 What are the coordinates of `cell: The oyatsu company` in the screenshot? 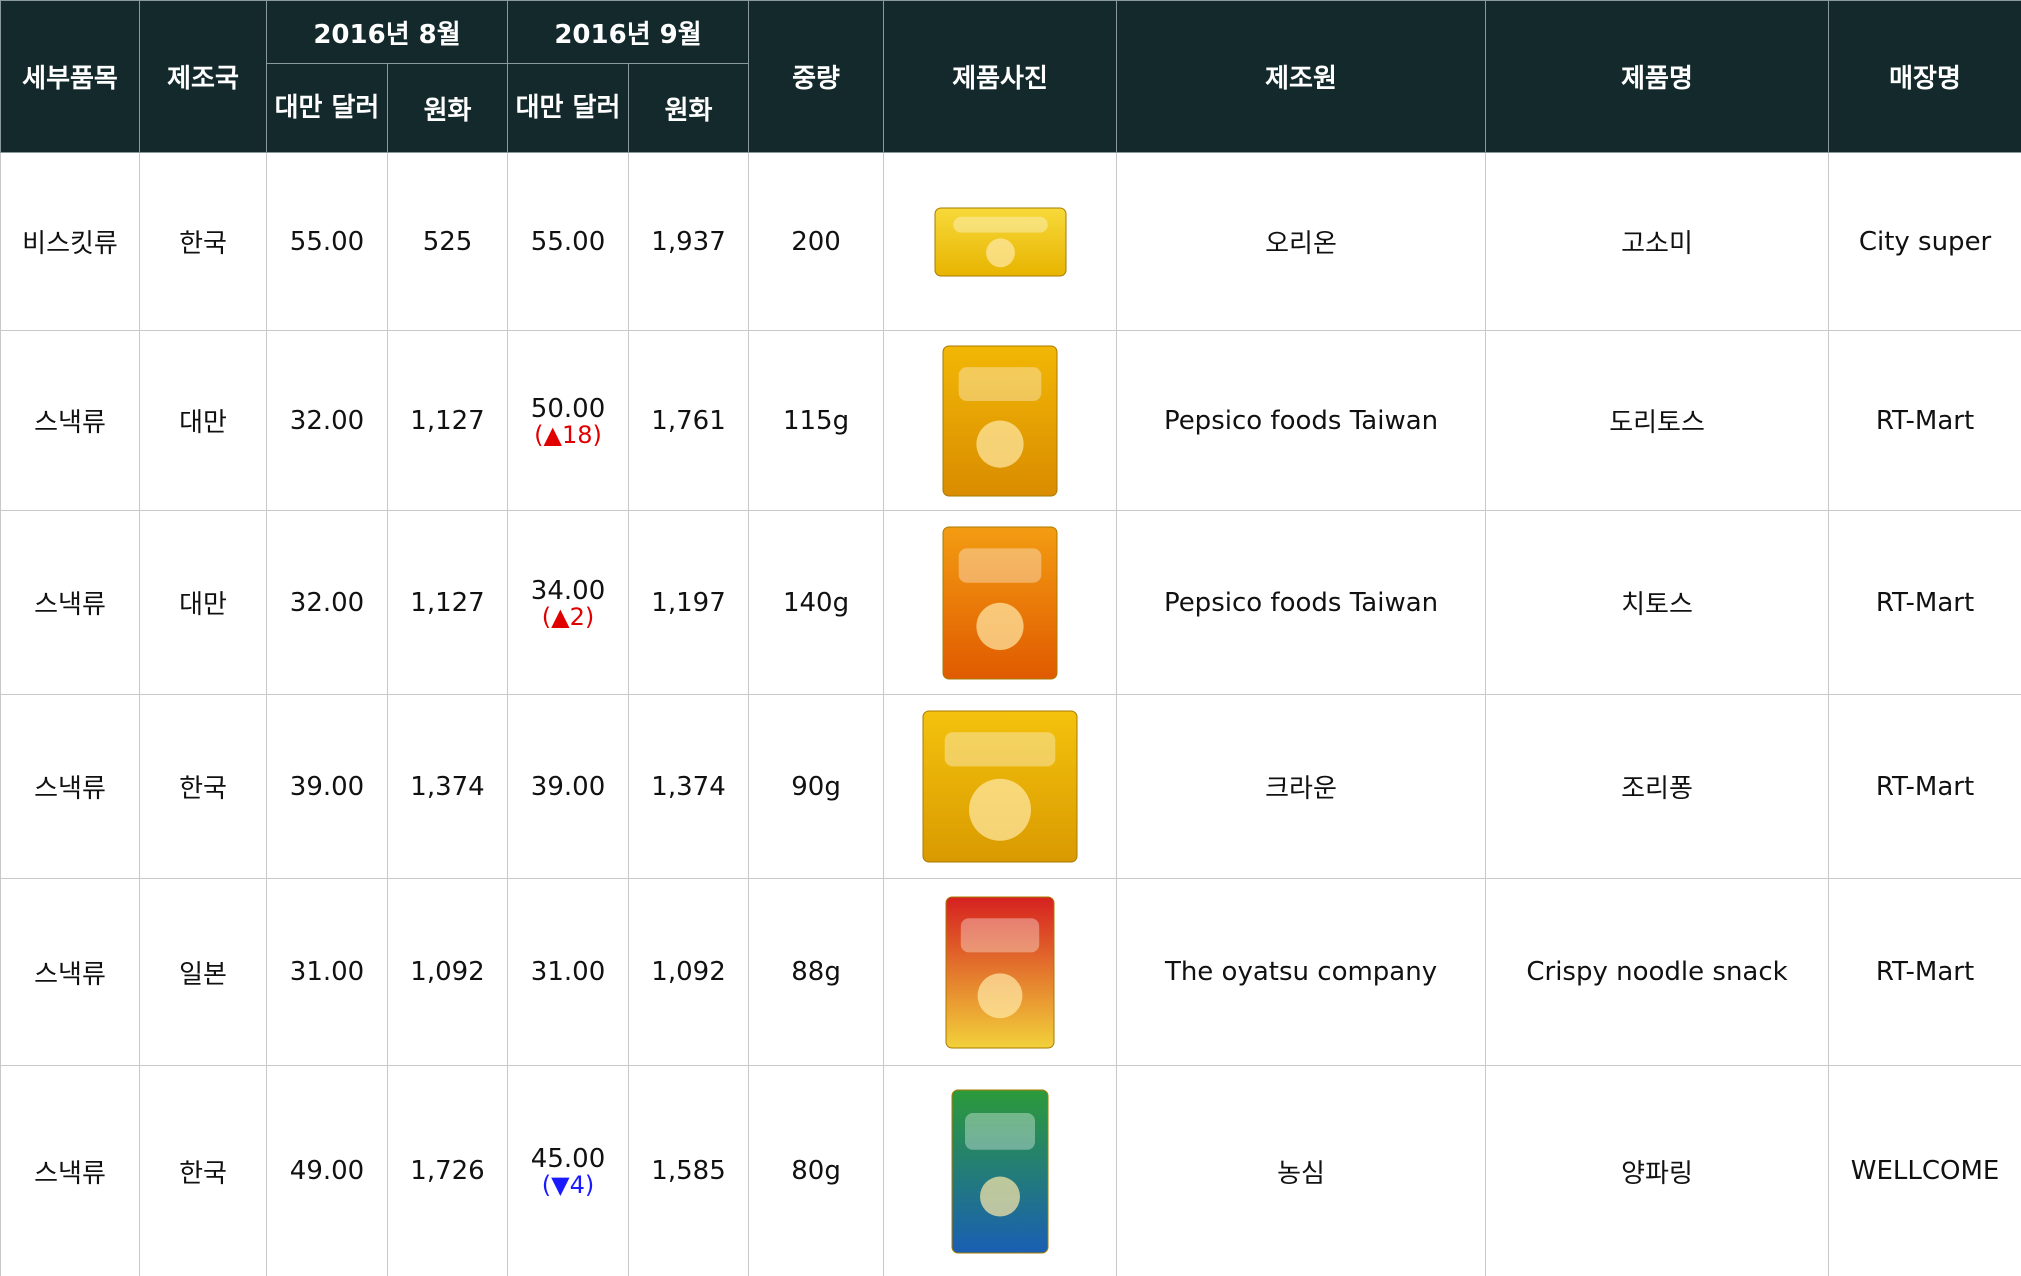 It's located at (1301, 972).